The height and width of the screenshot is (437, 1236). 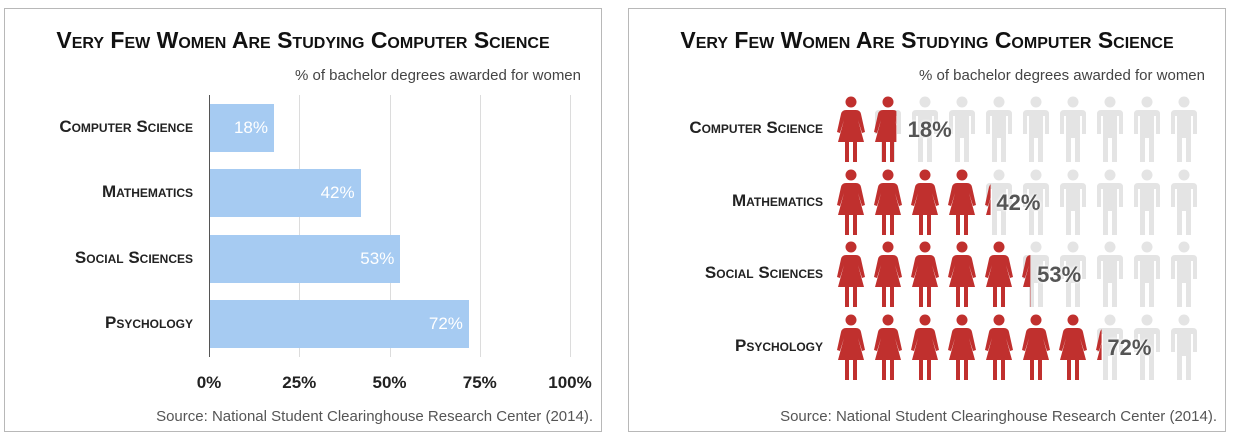 I want to click on x-tick-label: 100%, so click(x=570, y=382).